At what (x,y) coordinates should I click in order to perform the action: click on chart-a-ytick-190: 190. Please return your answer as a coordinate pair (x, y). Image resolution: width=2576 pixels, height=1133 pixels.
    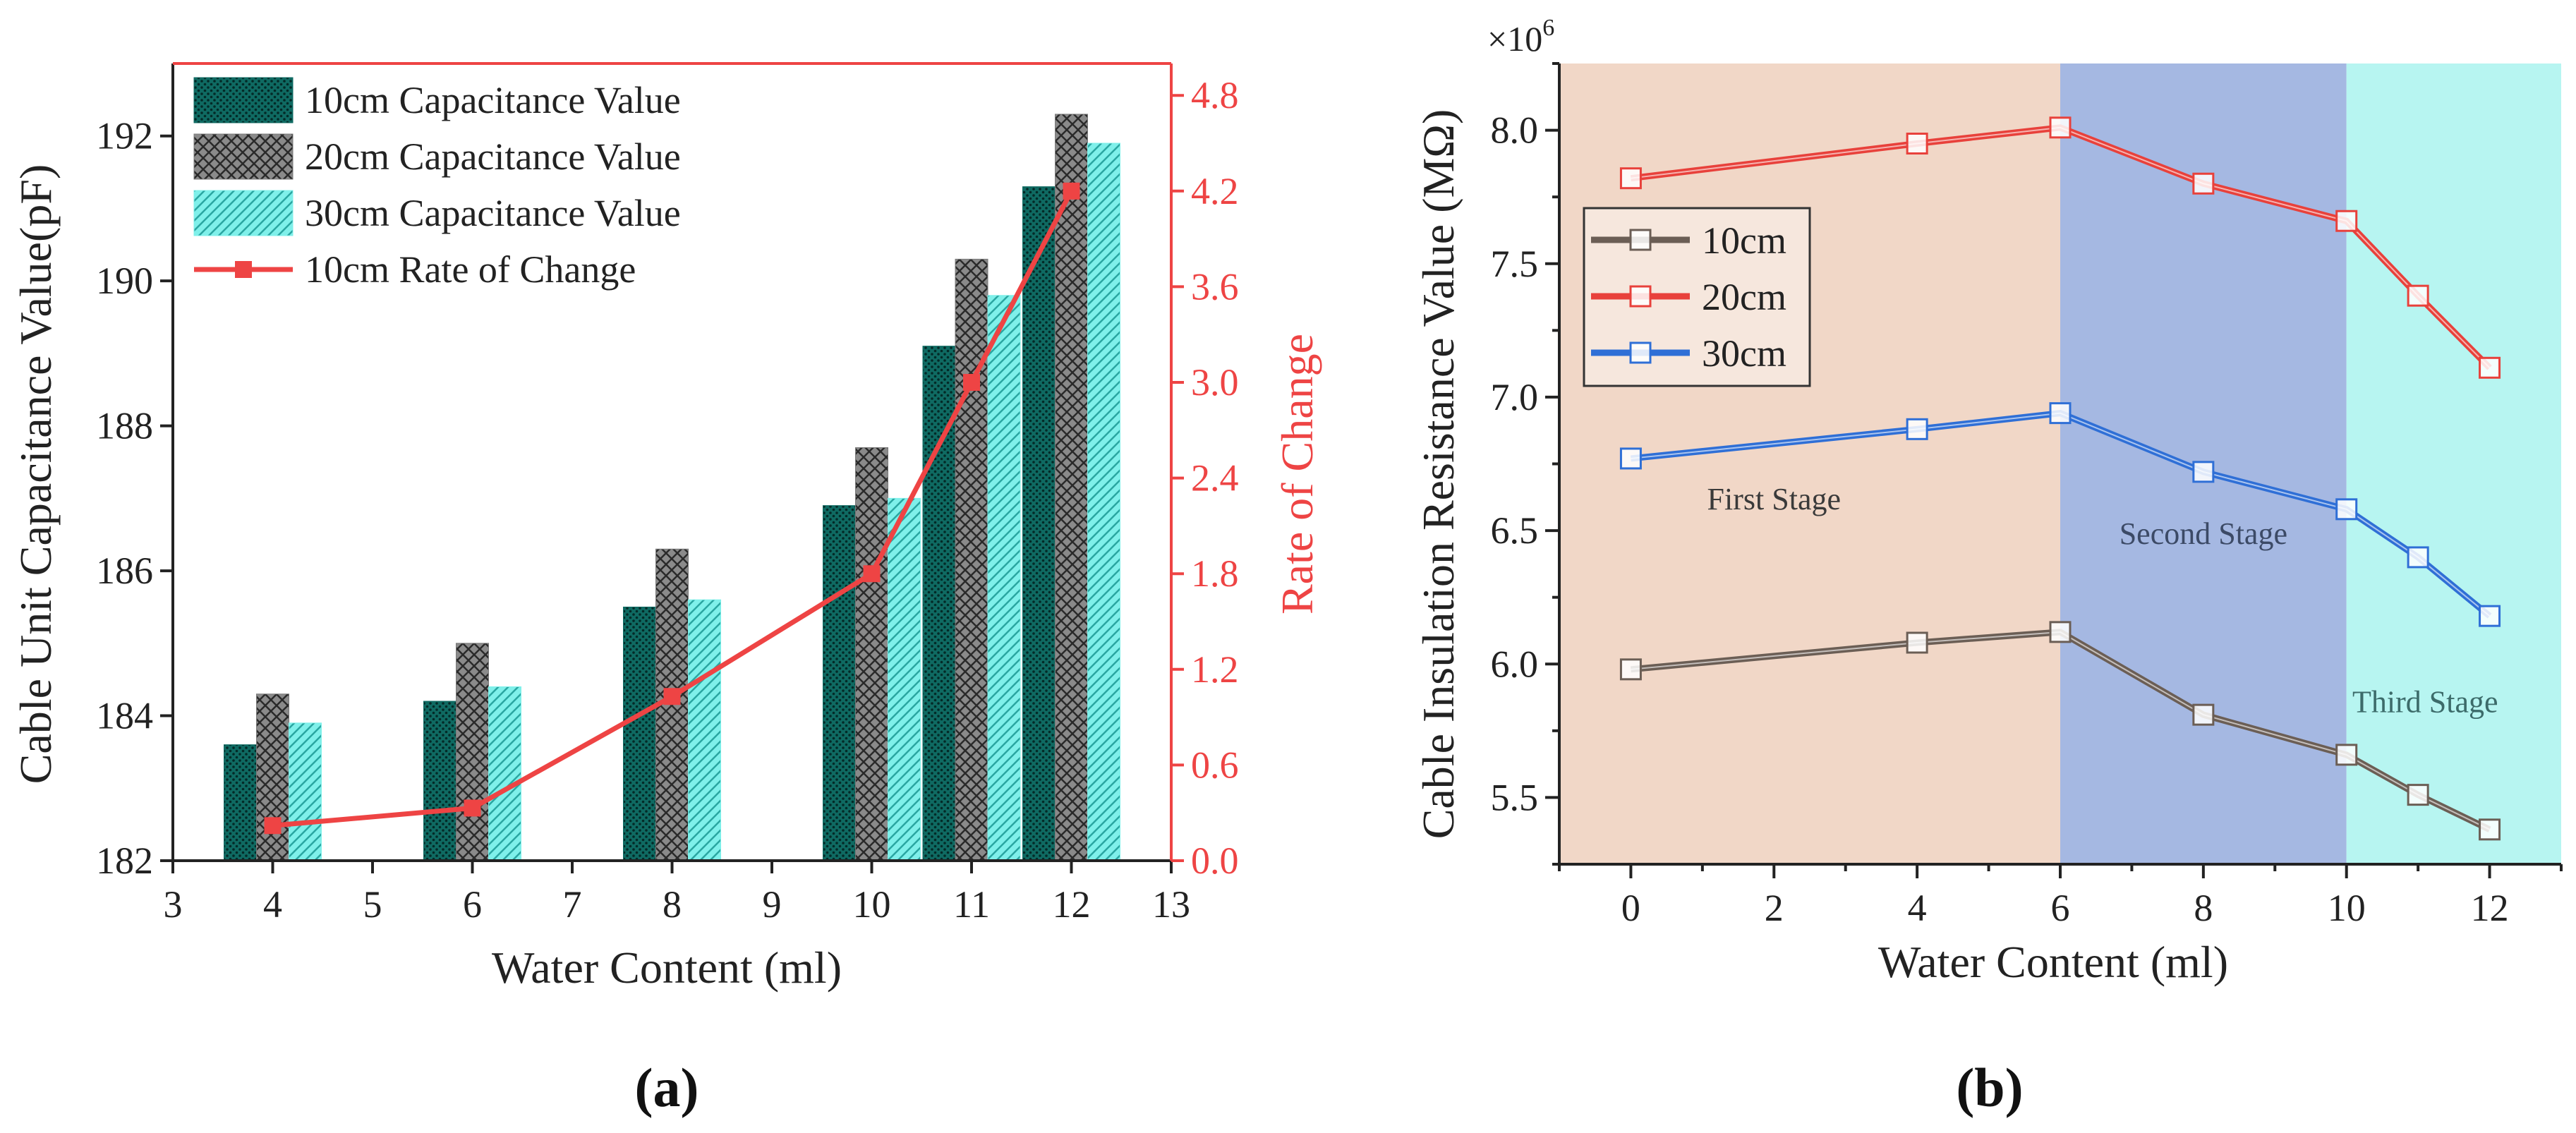
    Looking at the image, I should click on (124, 281).